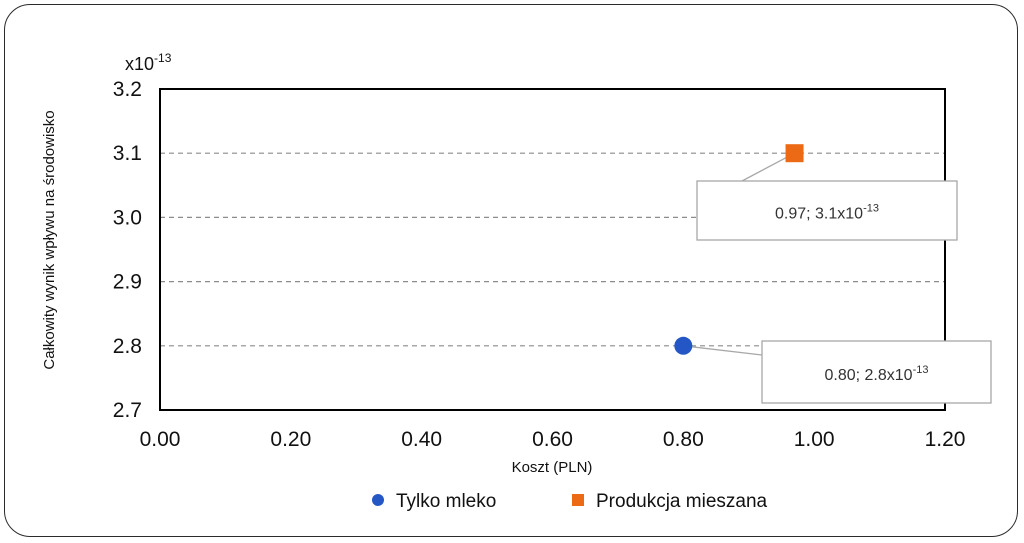  What do you see at coordinates (682, 501) in the screenshot?
I see `legend-label: Produkcja mieszana` at bounding box center [682, 501].